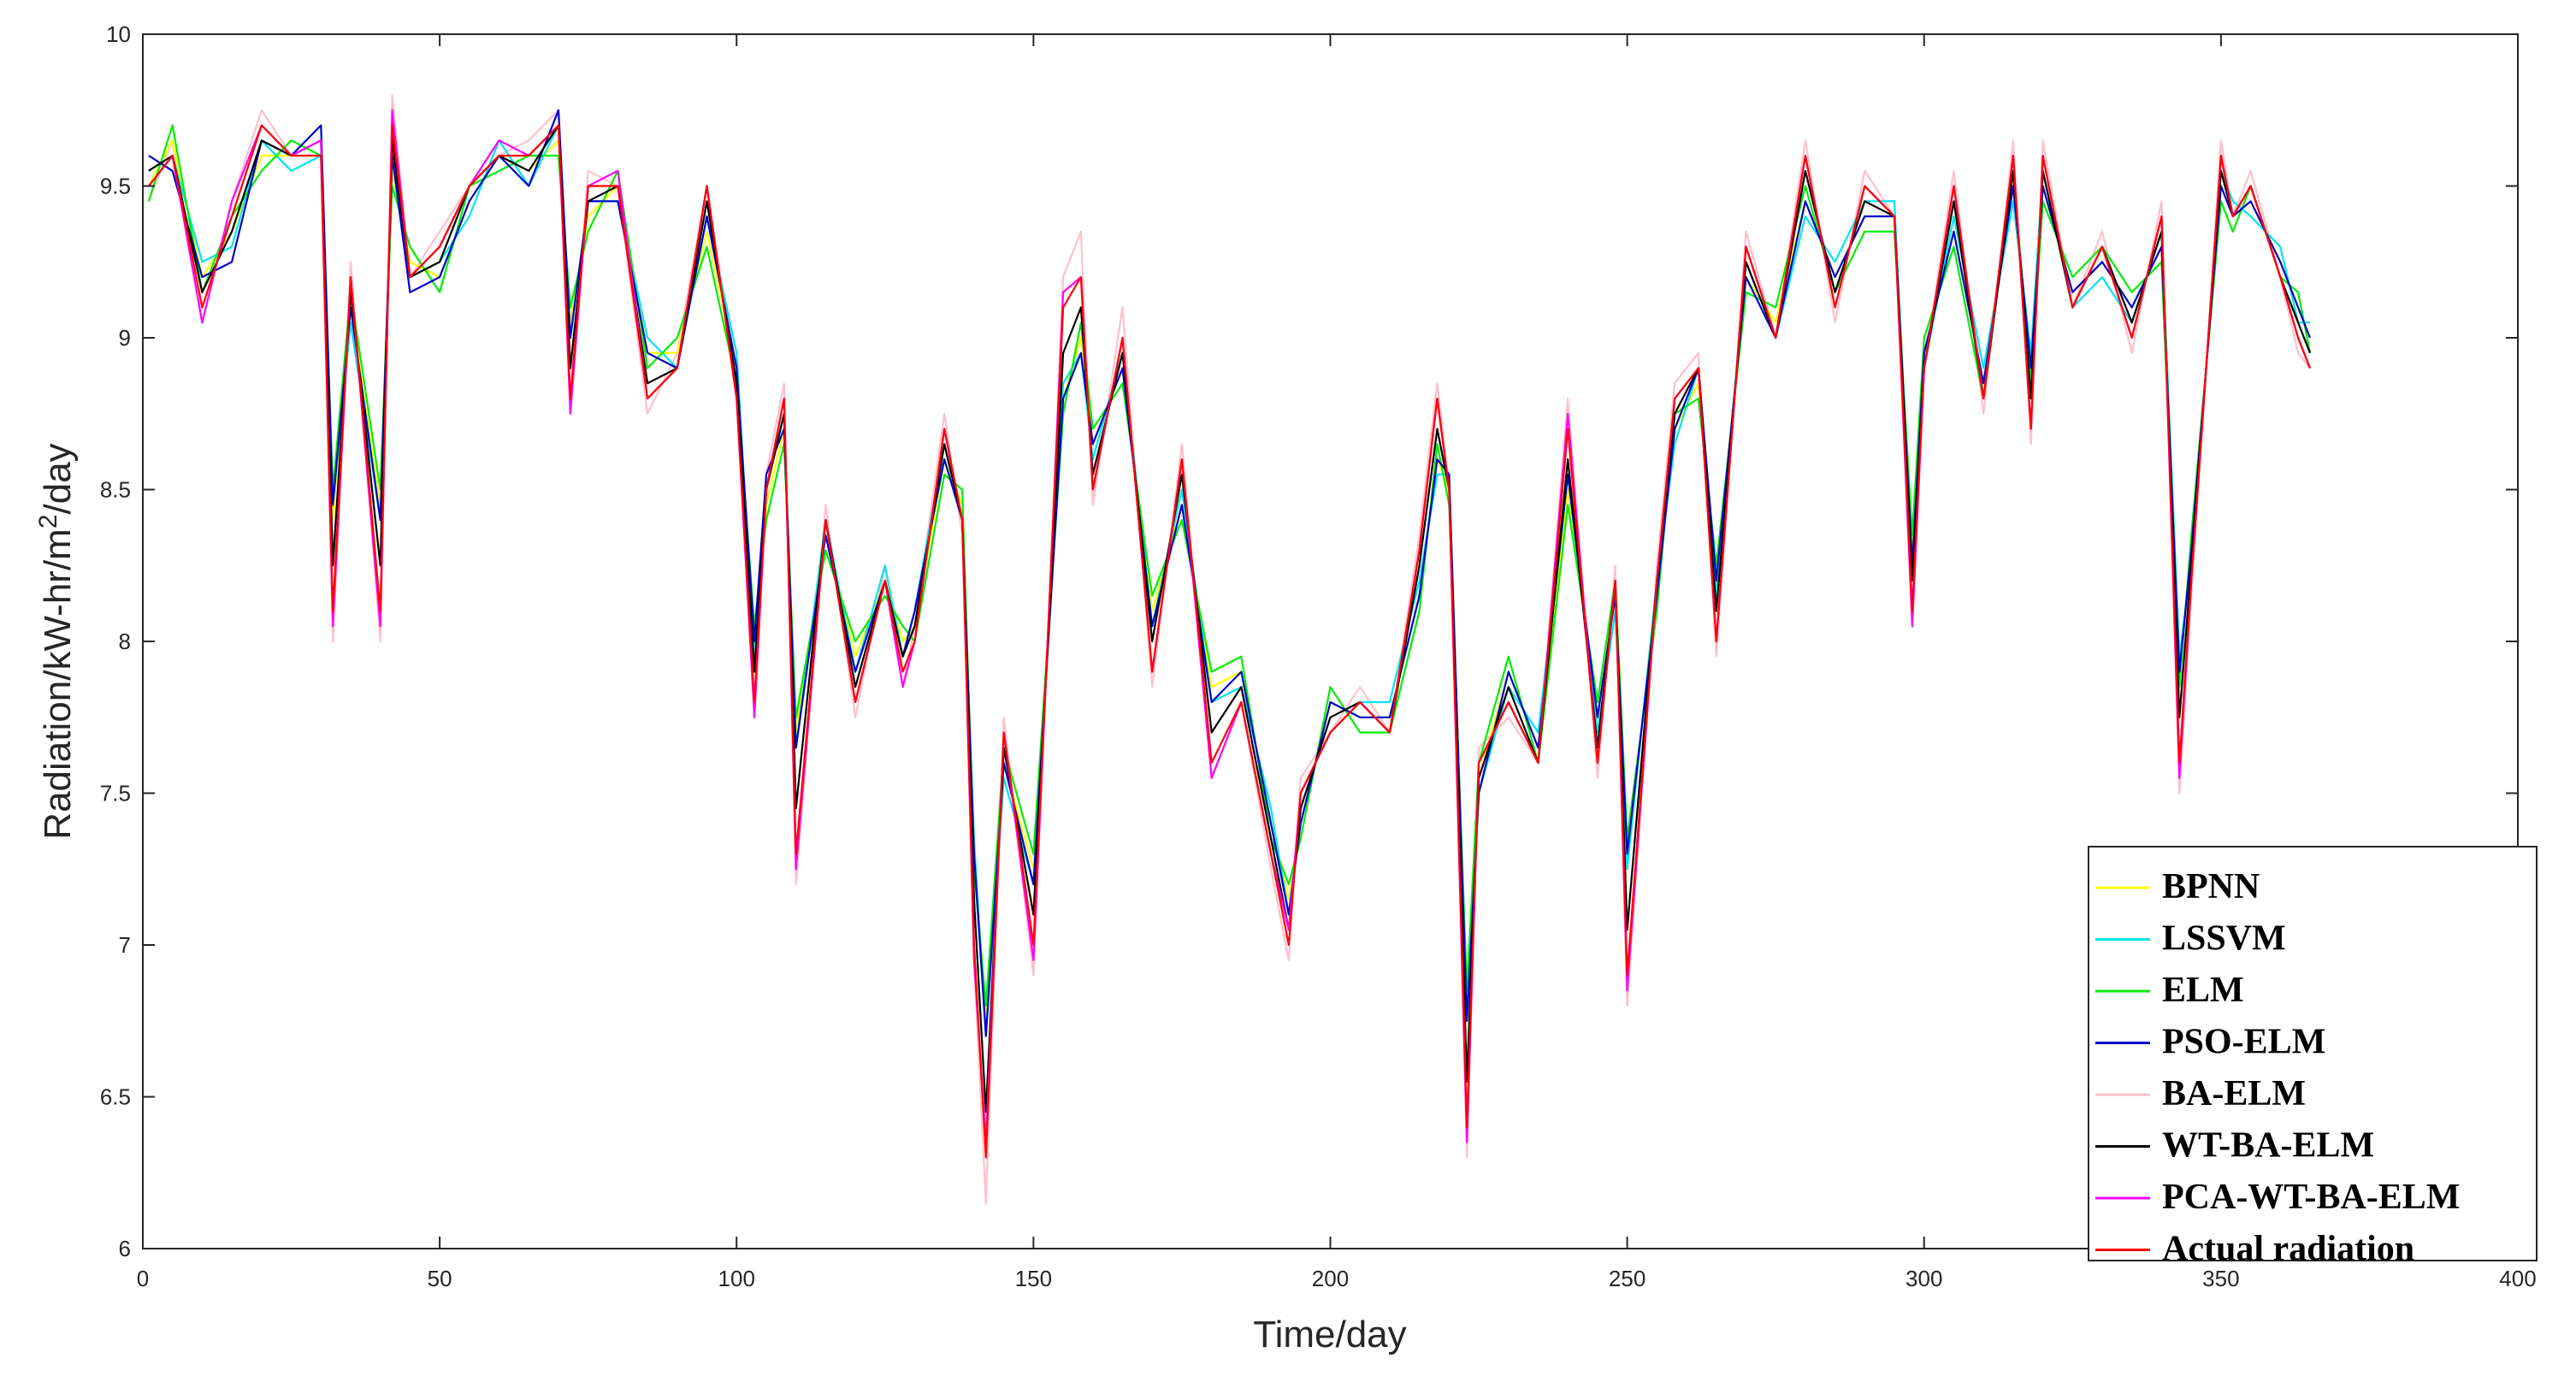 The image size is (2576, 1382). What do you see at coordinates (58, 479) in the screenshot?
I see `y-axis-title-unit: /day` at bounding box center [58, 479].